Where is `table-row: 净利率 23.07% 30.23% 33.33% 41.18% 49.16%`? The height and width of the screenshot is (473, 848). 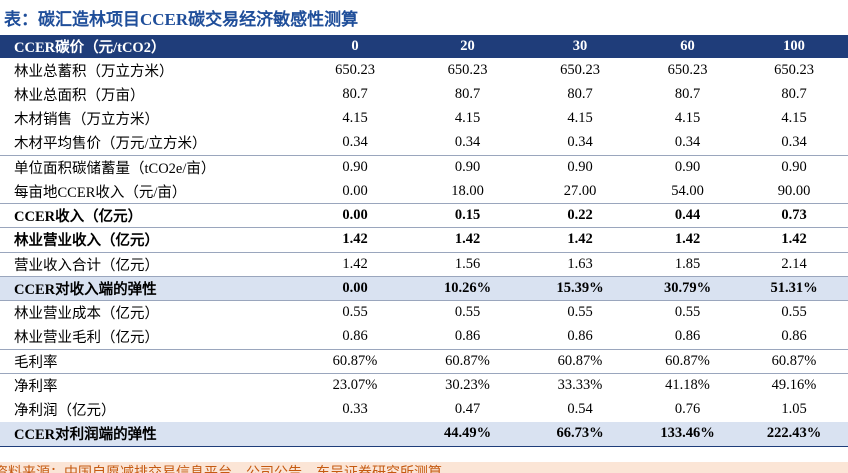 table-row: 净利率 23.07% 30.23% 33.33% 41.18% 49.16% is located at coordinates (424, 385).